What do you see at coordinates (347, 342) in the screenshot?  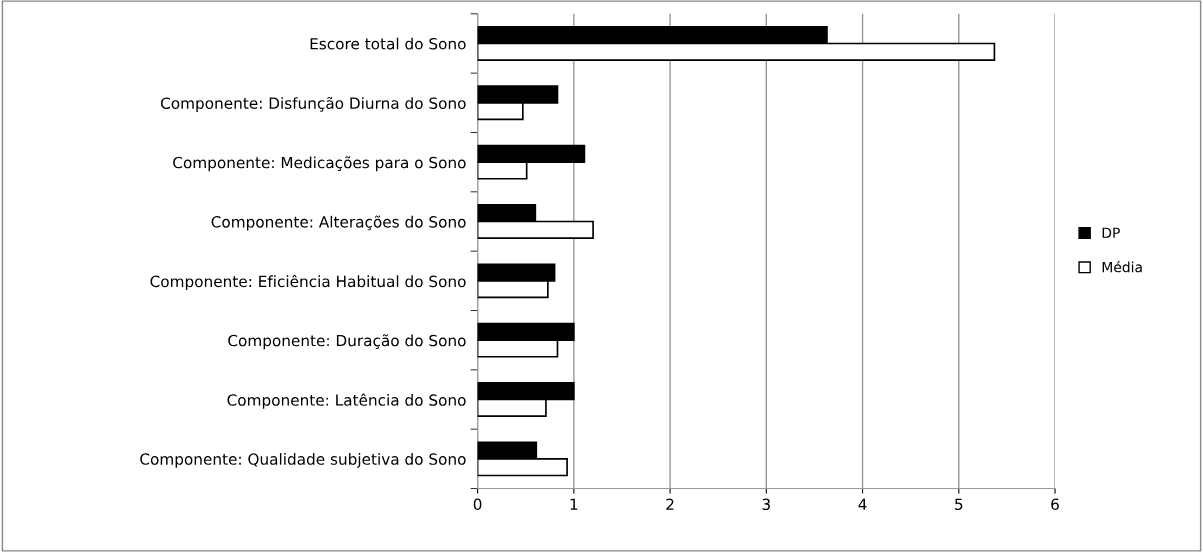 I see `y-tick-label: Componente: Duração do Sono` at bounding box center [347, 342].